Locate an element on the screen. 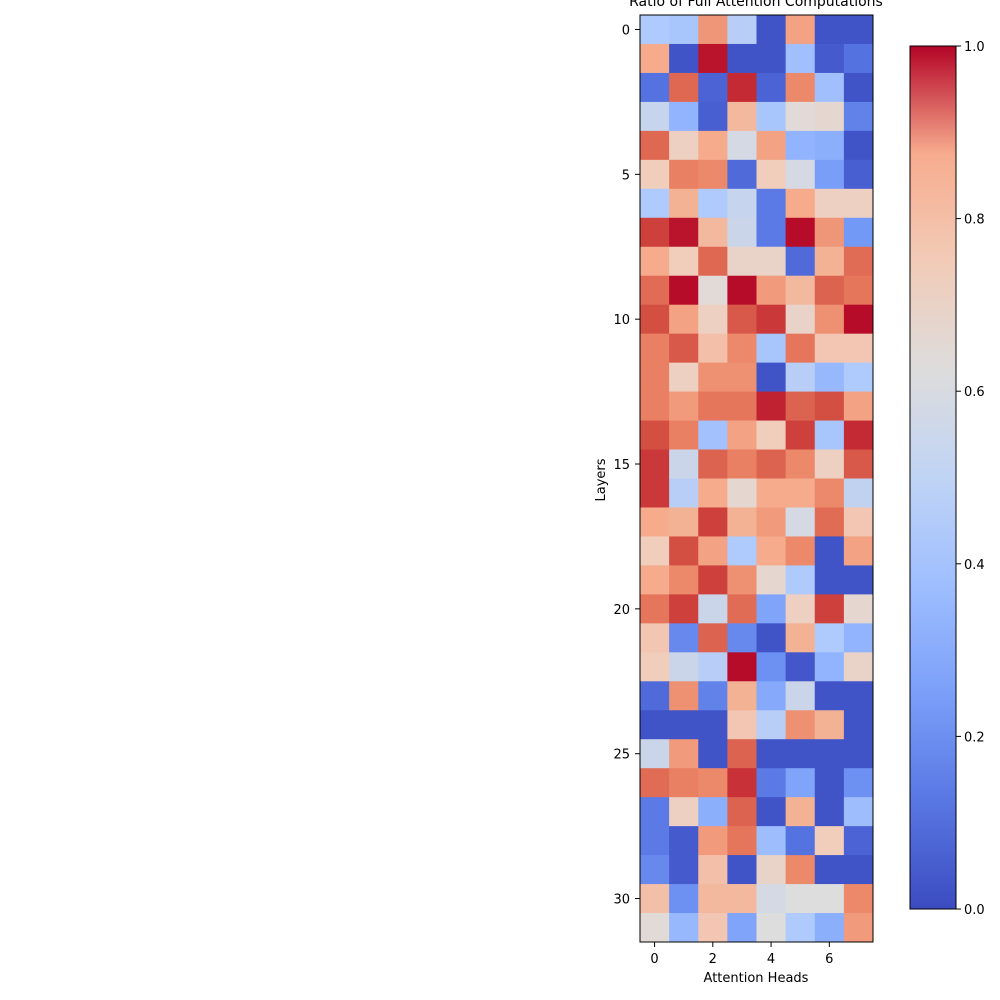  colorbar-tick-label: 0.2 is located at coordinates (974, 737).